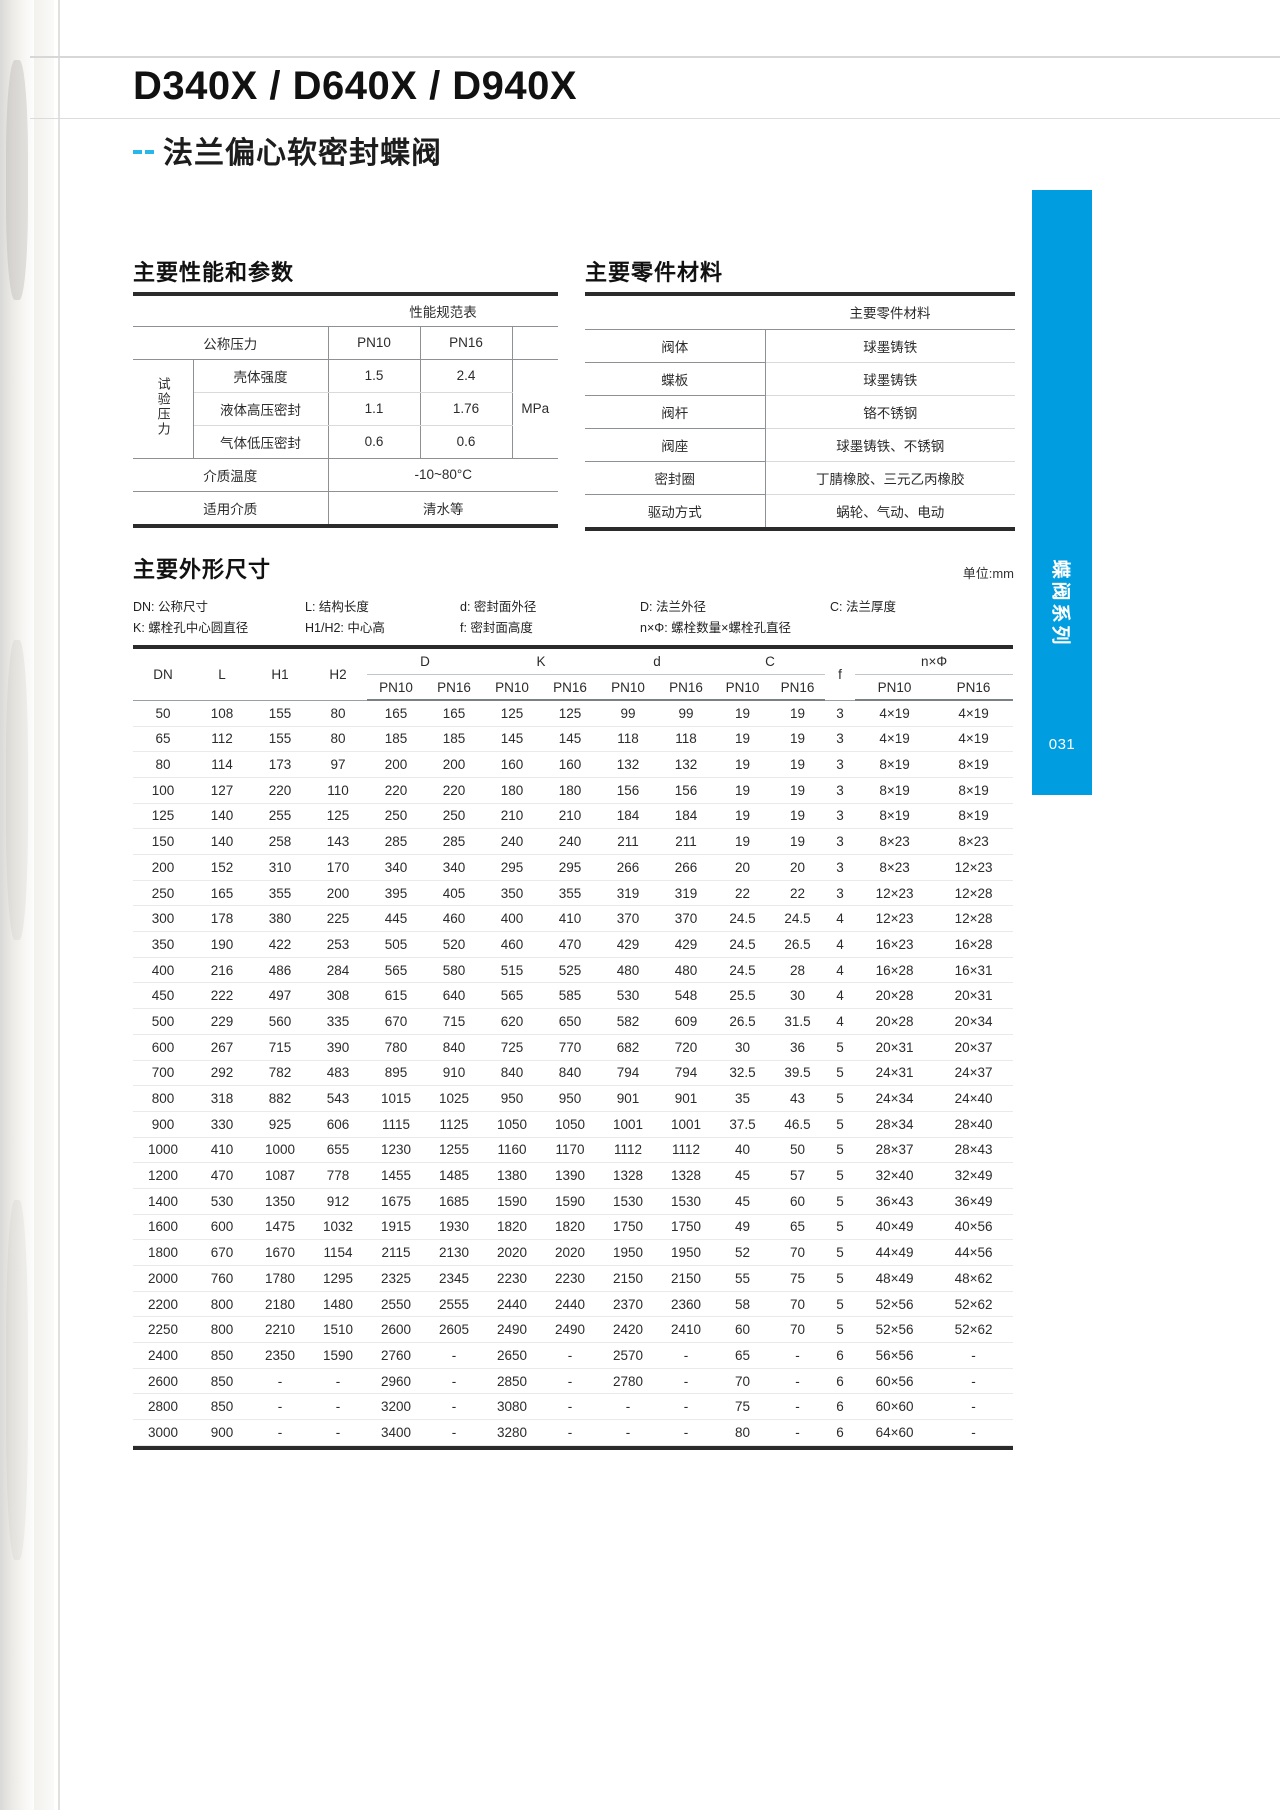  Describe the element at coordinates (894, 1355) in the screenshot. I see `table-cell: 56×56` at that location.